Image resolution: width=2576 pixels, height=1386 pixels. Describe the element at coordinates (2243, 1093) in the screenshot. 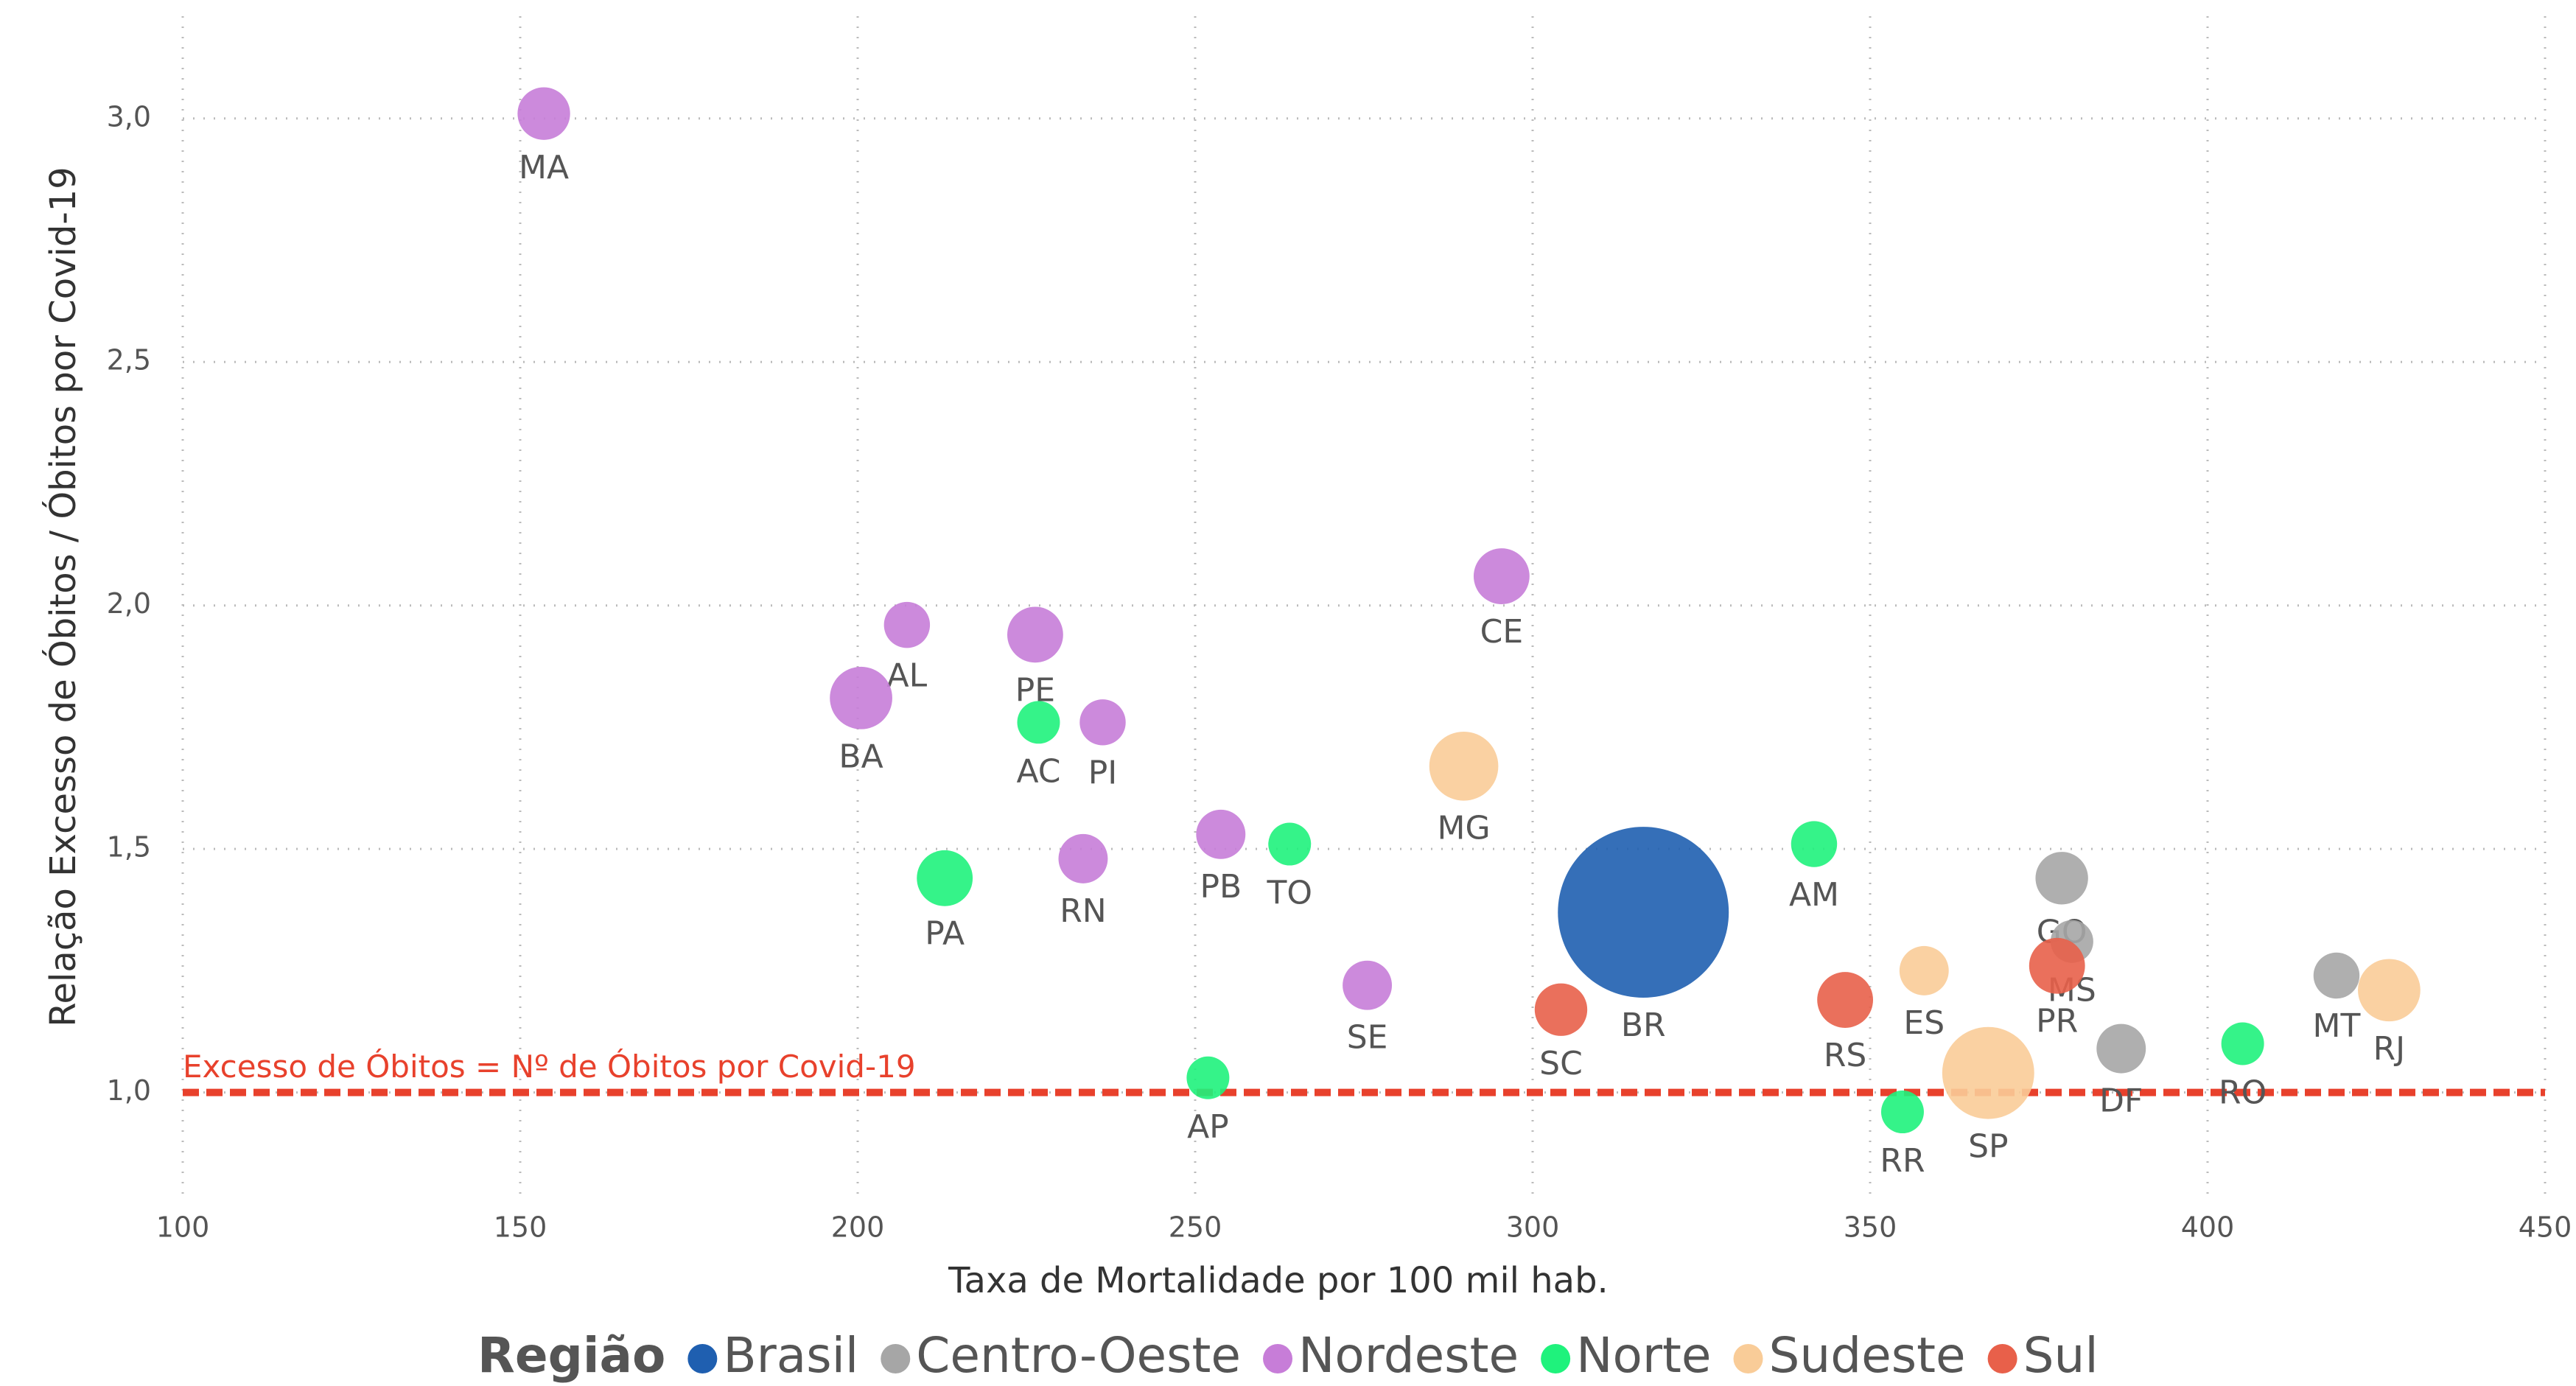

I see `point-label: RO` at that location.